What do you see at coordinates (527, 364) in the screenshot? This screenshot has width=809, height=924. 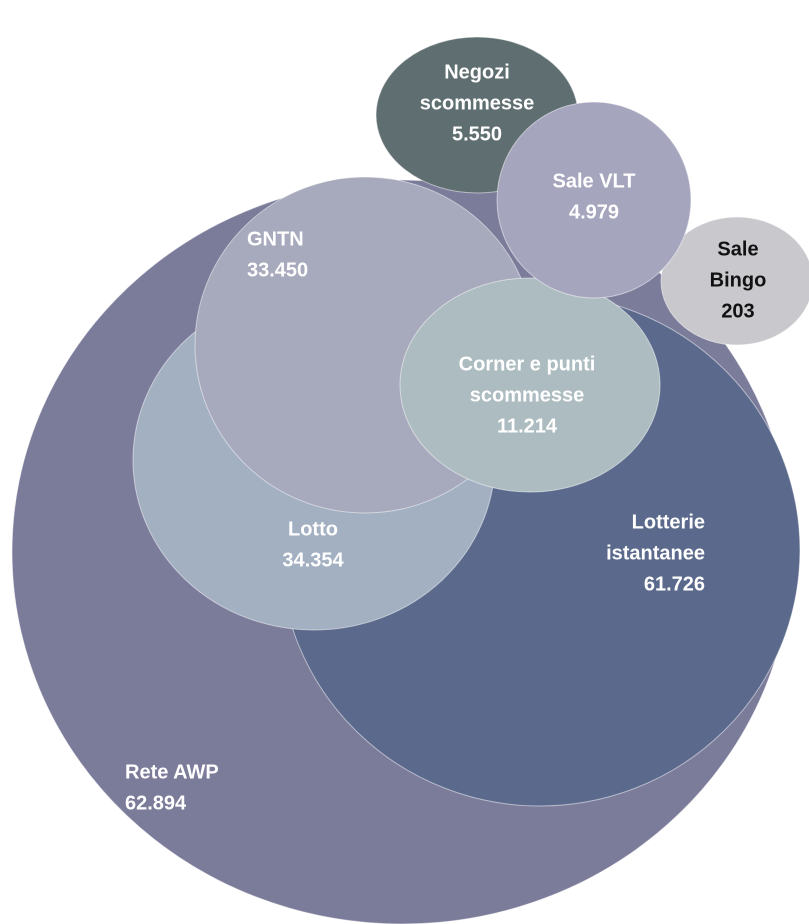 I see `bubble-label: Corner e punti` at bounding box center [527, 364].